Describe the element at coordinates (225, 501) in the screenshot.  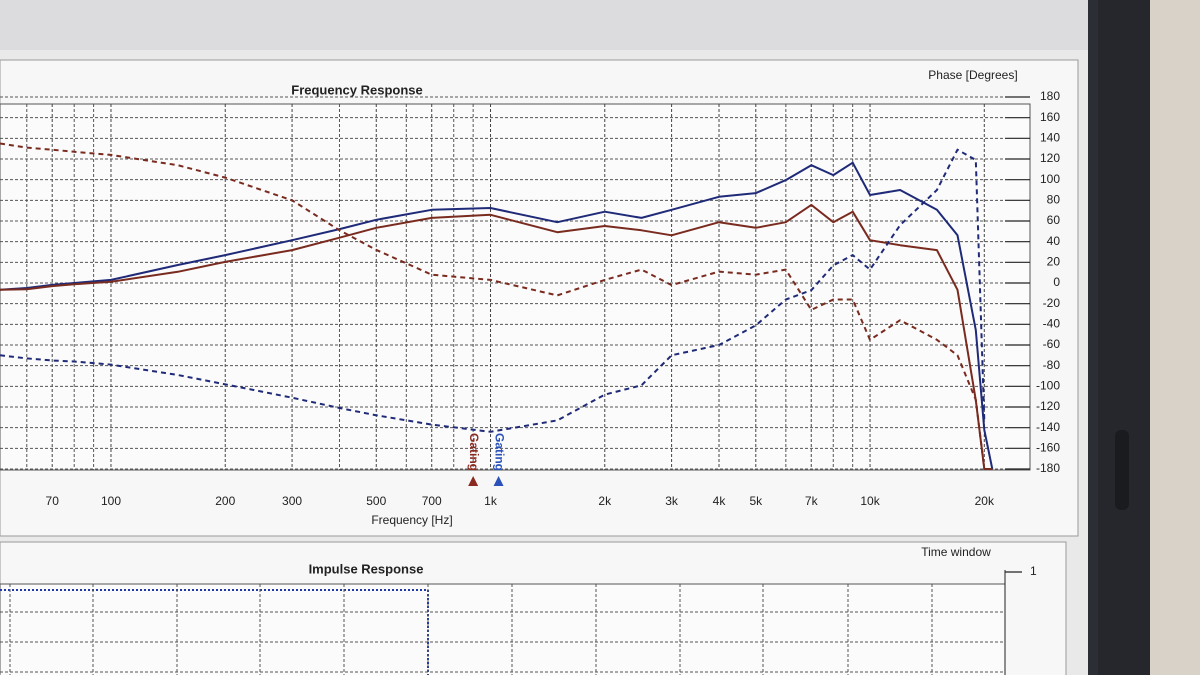
I see `x-tick-label: 200` at that location.